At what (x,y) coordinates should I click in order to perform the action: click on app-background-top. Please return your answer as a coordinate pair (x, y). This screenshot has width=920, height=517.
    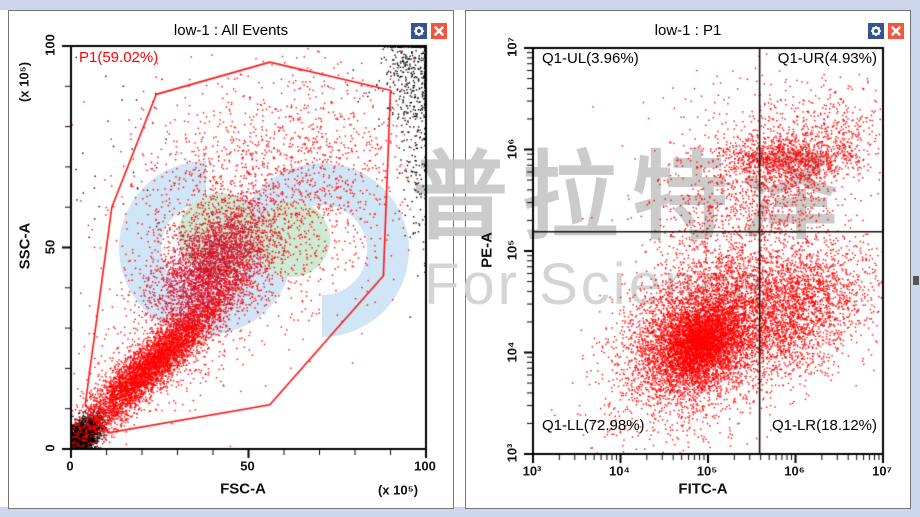
    Looking at the image, I should click on (460, 5).